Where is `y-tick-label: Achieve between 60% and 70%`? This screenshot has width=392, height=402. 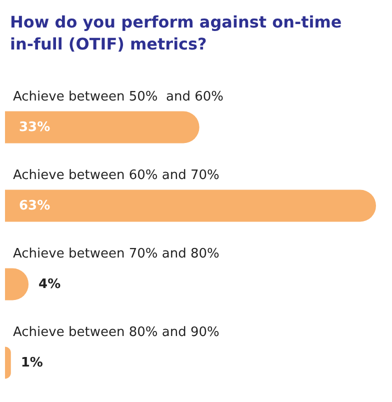 y-tick-label: Achieve between 60% and 70% is located at coordinates (116, 175).